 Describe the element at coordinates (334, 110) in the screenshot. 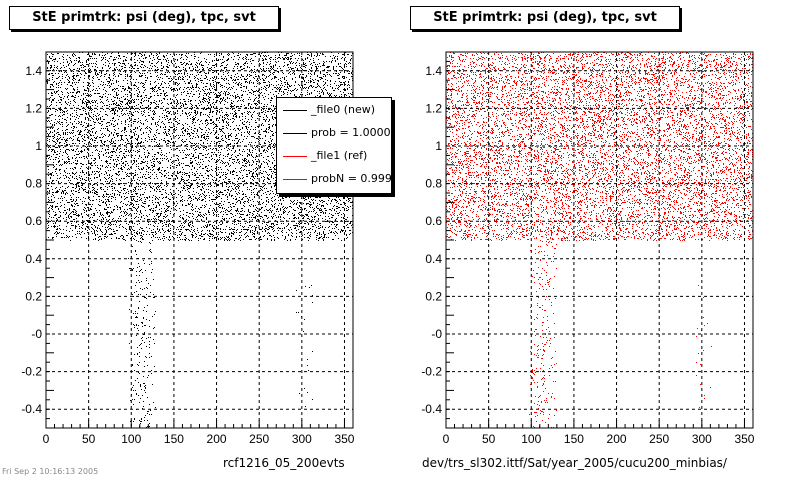

I see `legend-entry-file0: _file0 (new)` at that location.